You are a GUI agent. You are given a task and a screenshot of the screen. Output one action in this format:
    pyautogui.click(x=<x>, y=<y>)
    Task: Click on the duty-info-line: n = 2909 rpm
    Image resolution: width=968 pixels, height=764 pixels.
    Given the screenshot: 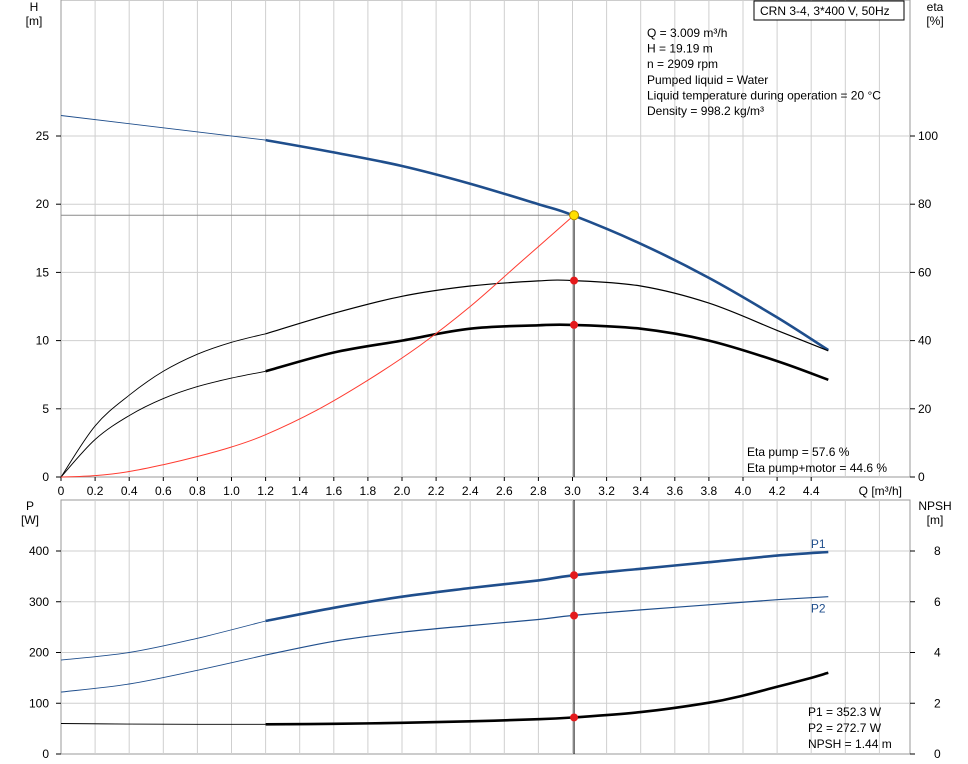 What is the action you would take?
    pyautogui.click(x=682, y=64)
    